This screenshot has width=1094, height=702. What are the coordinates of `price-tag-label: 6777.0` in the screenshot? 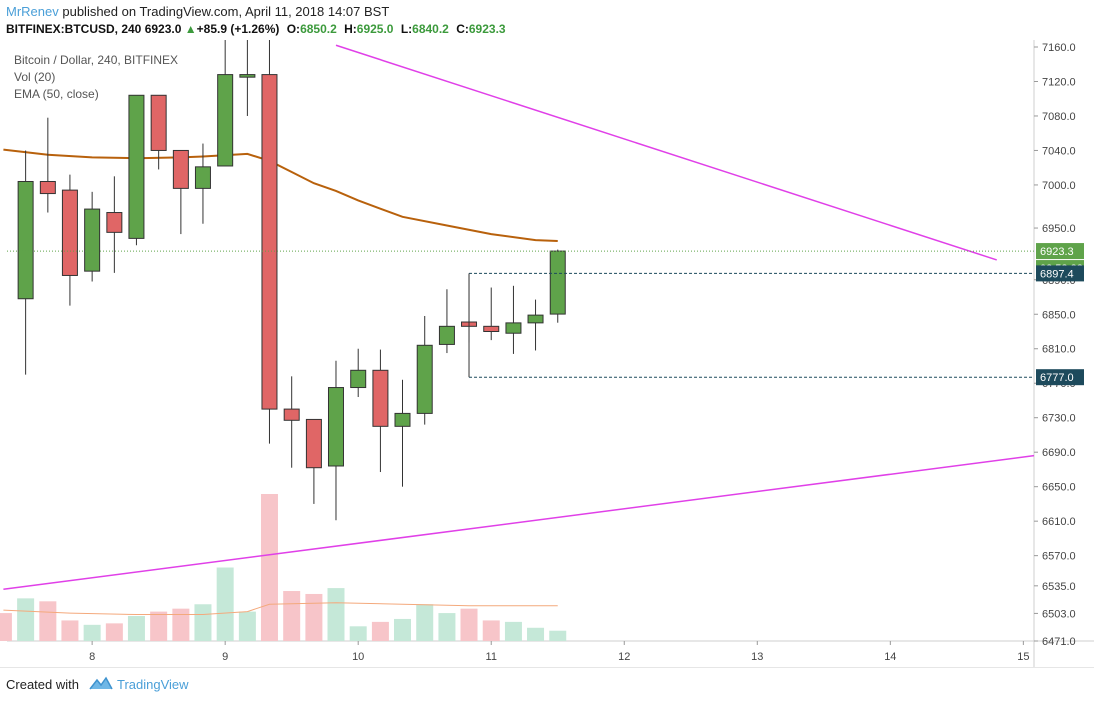 It's located at (1057, 378).